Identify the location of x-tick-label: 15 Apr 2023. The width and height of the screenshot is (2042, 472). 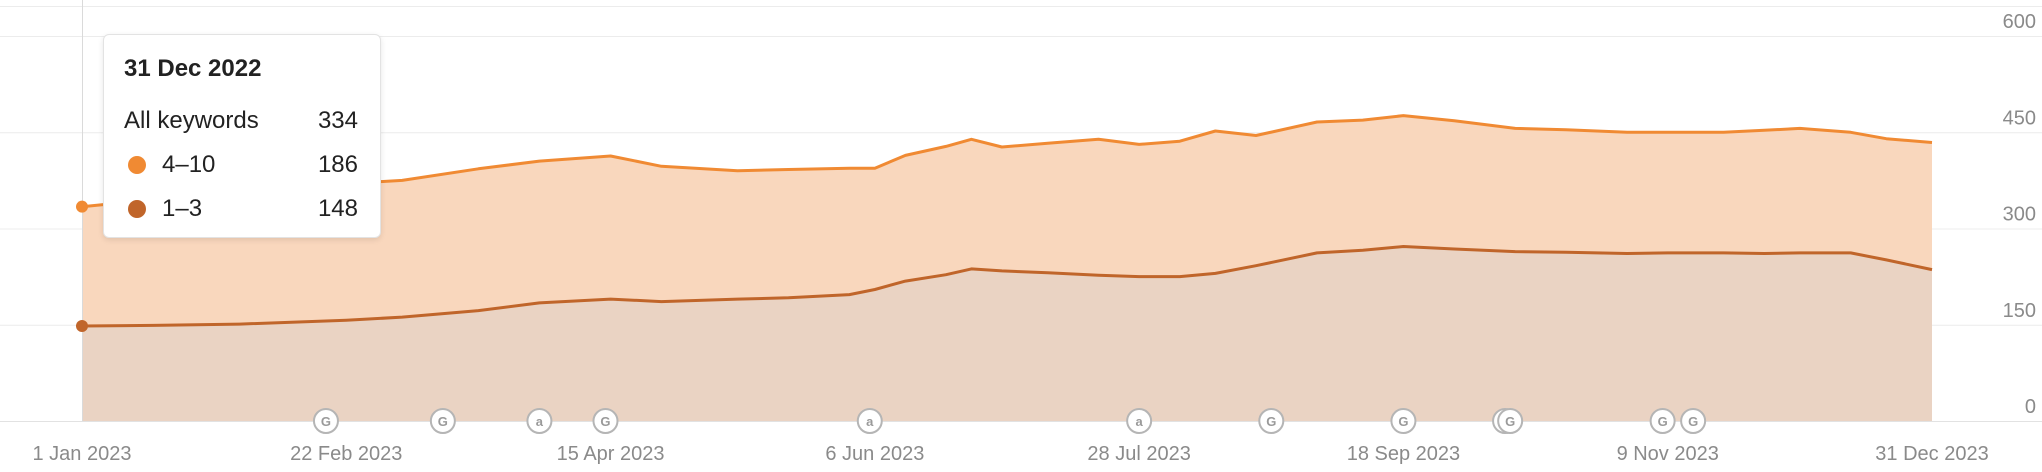
(611, 454).